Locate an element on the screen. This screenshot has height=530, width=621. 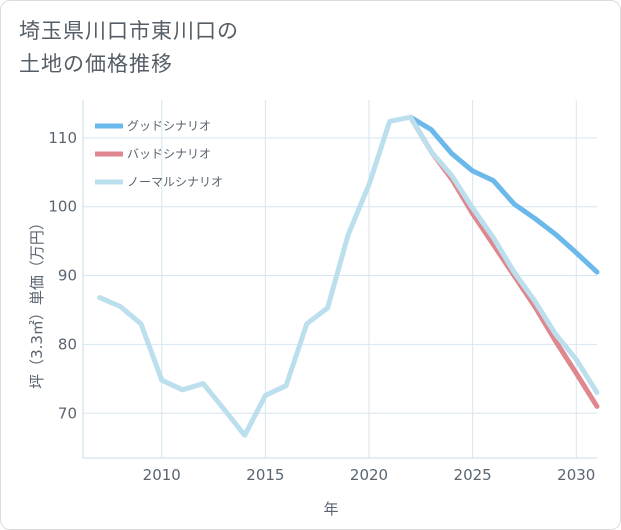
x-tick-label: 2025 is located at coordinates (473, 475).